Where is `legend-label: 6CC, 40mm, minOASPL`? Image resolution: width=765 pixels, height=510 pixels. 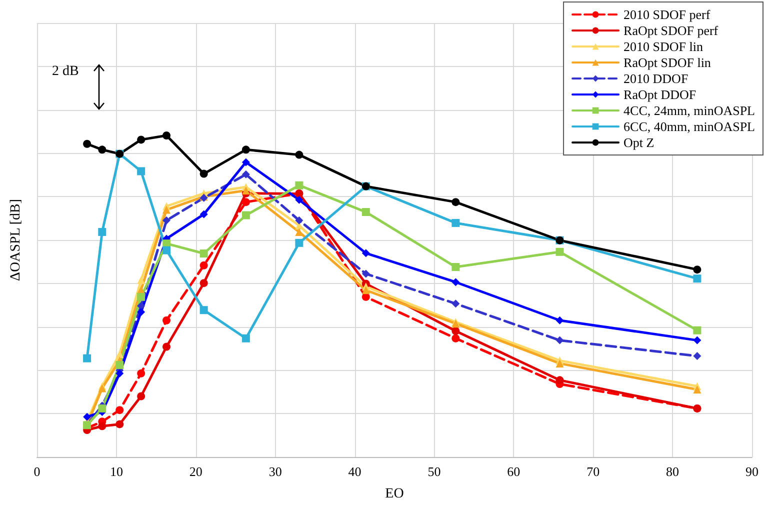 legend-label: 6CC, 40mm, minOASPL is located at coordinates (690, 126).